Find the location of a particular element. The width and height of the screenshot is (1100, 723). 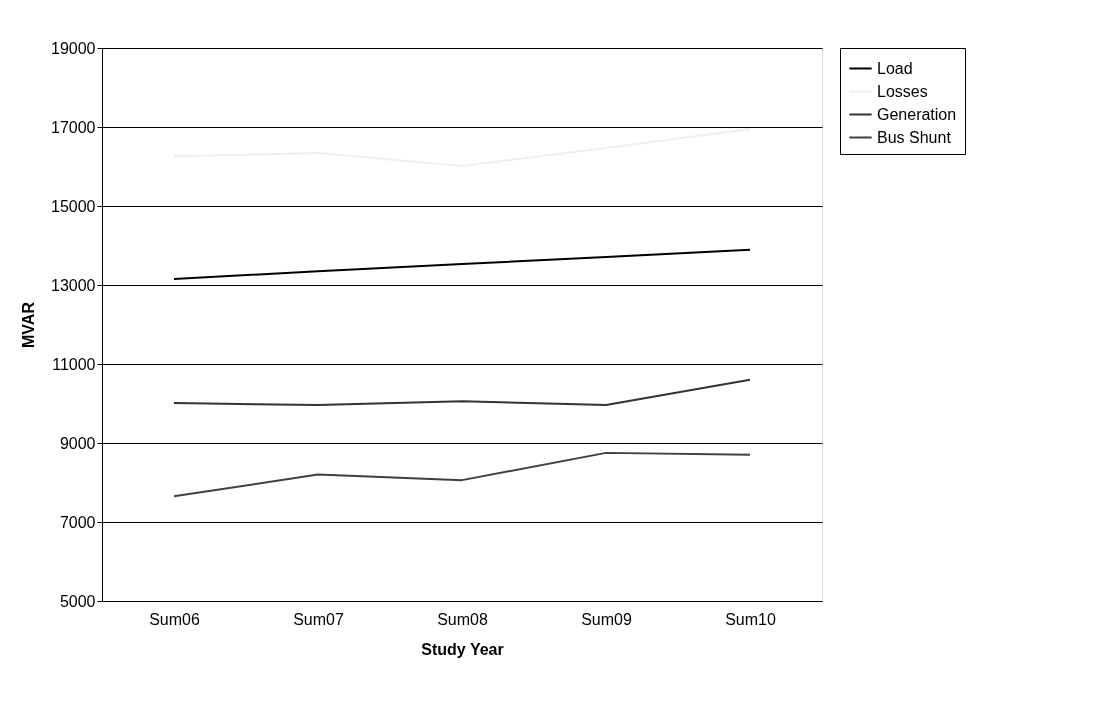

y-tick-label: 15000 is located at coordinates (73, 206).